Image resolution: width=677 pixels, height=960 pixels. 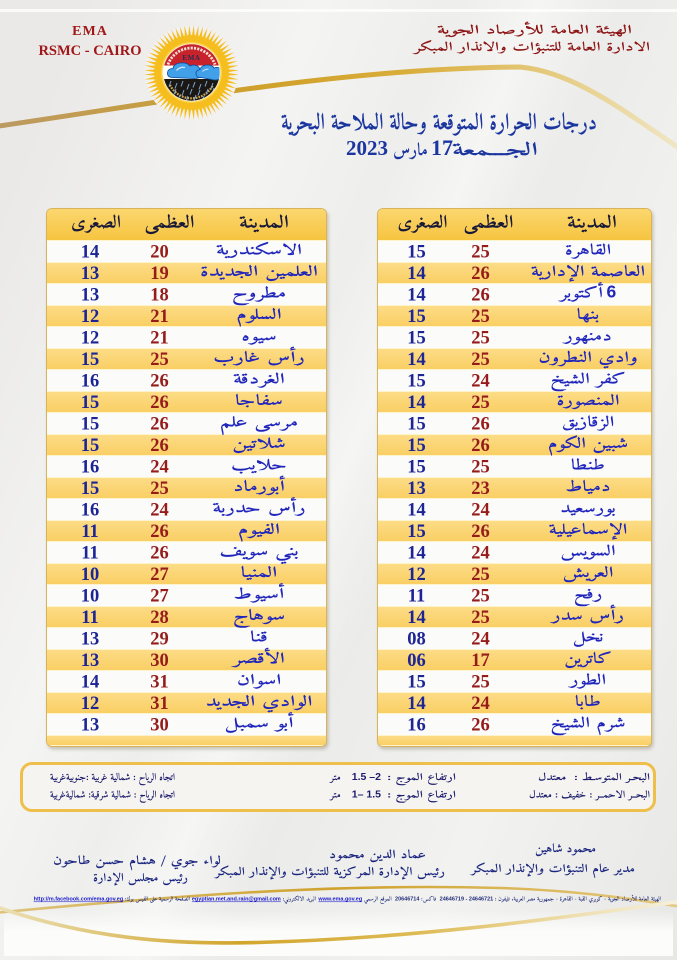 I want to click on svg-text: 18, so click(x=159, y=295).